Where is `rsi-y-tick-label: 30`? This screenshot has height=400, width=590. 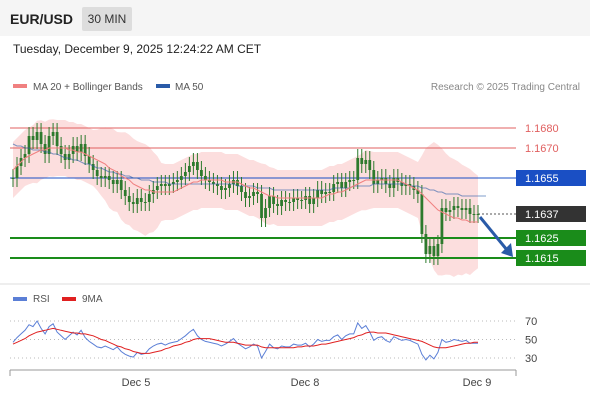
rsi-y-tick-label: 30 is located at coordinates (531, 359).